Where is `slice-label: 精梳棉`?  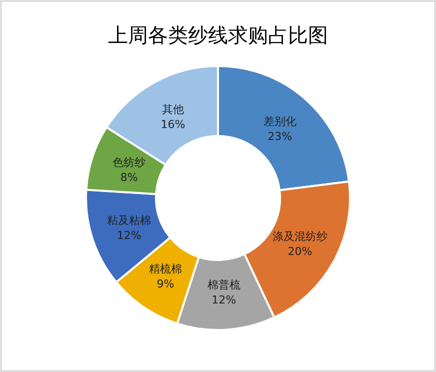 slice-label: 精梳棉 is located at coordinates (165, 269).